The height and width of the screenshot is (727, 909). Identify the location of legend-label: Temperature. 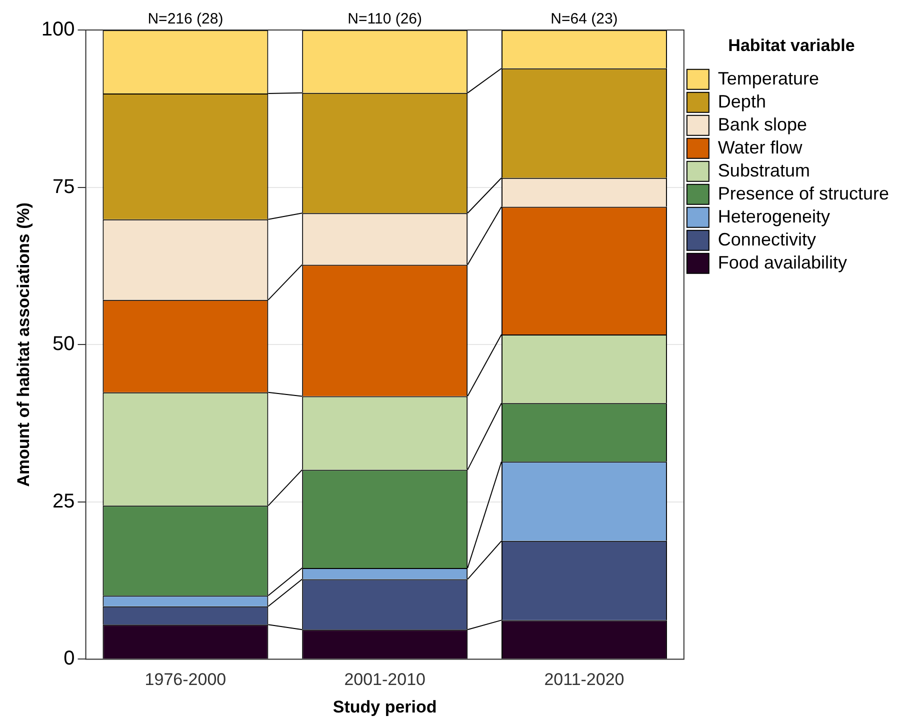
(768, 78).